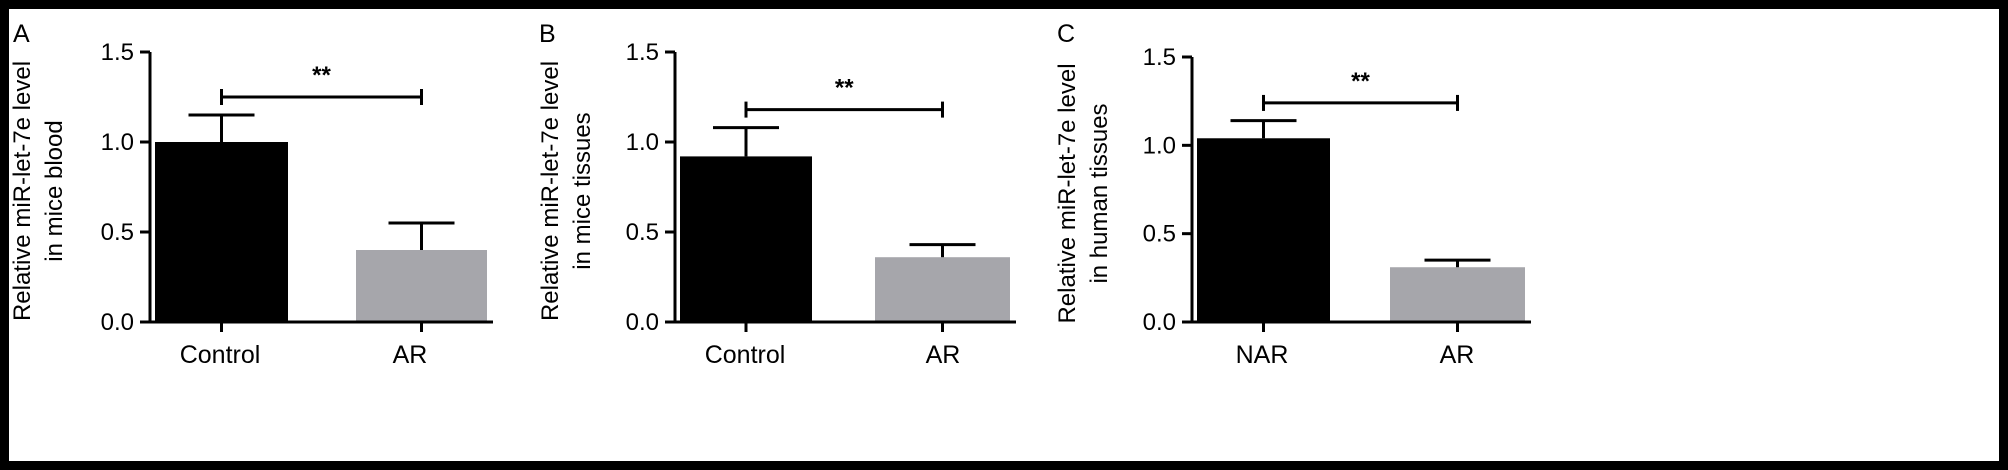  What do you see at coordinates (1099, 193) in the screenshot?
I see `y-axis-subtitle: in human tissues` at bounding box center [1099, 193].